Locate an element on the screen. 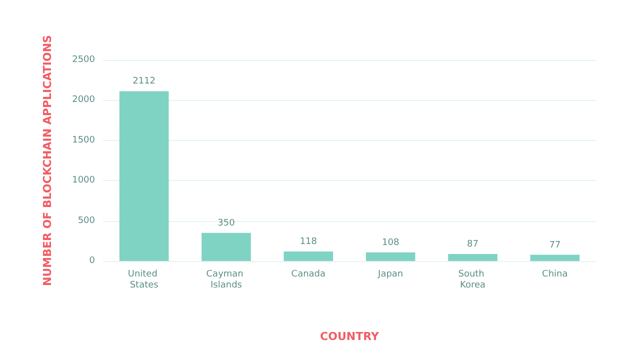 Image resolution: width=644 pixels, height=358 pixels. x-tick-label: Japan is located at coordinates (390, 275).